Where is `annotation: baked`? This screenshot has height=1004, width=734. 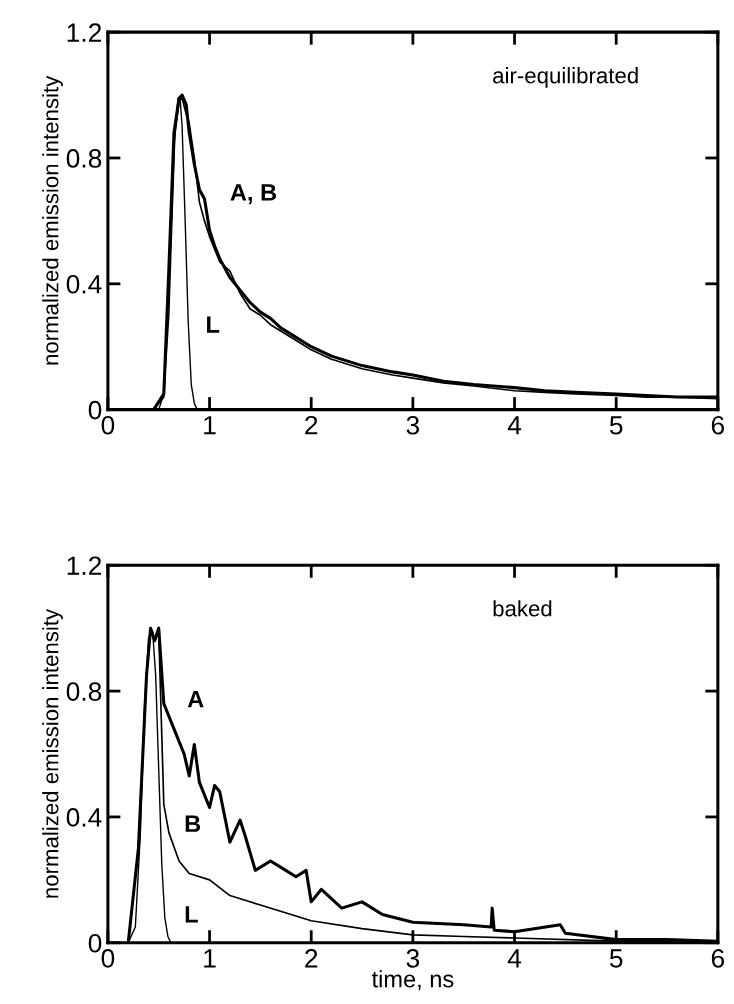
annotation: baked is located at coordinates (522, 608).